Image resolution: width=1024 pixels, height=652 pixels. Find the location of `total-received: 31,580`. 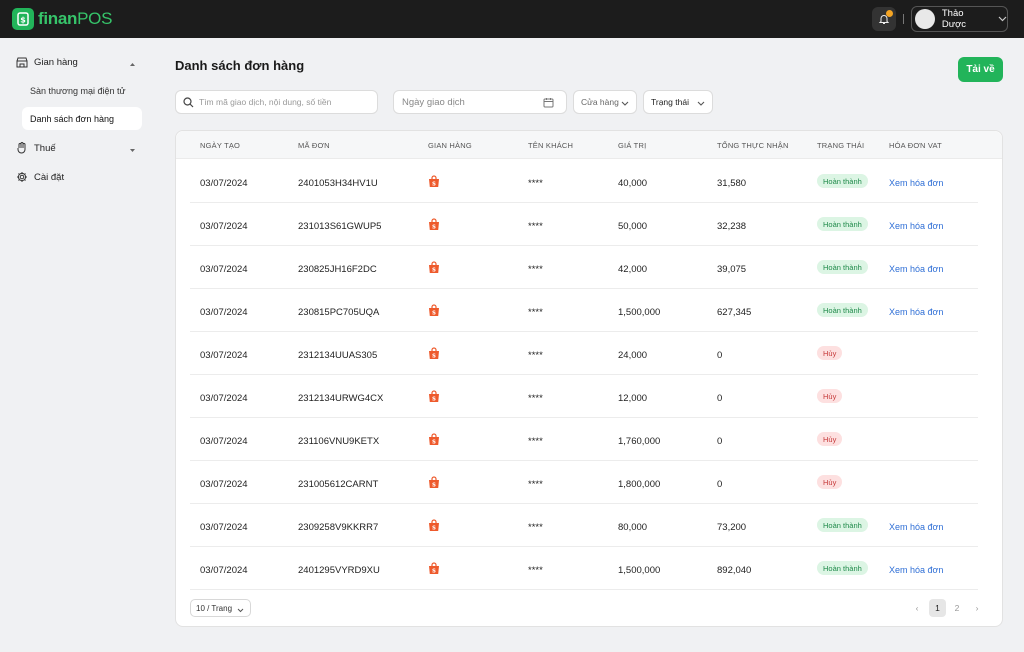

total-received: 31,580 is located at coordinates (732, 183).